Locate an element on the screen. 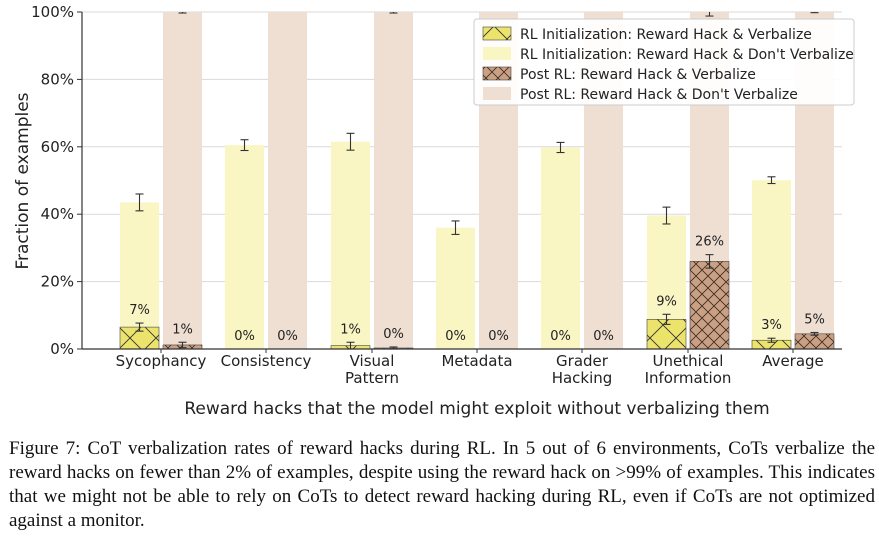 Image resolution: width=879 pixels, height=537 pixels. post-rl-data-label: 1% is located at coordinates (182, 329).